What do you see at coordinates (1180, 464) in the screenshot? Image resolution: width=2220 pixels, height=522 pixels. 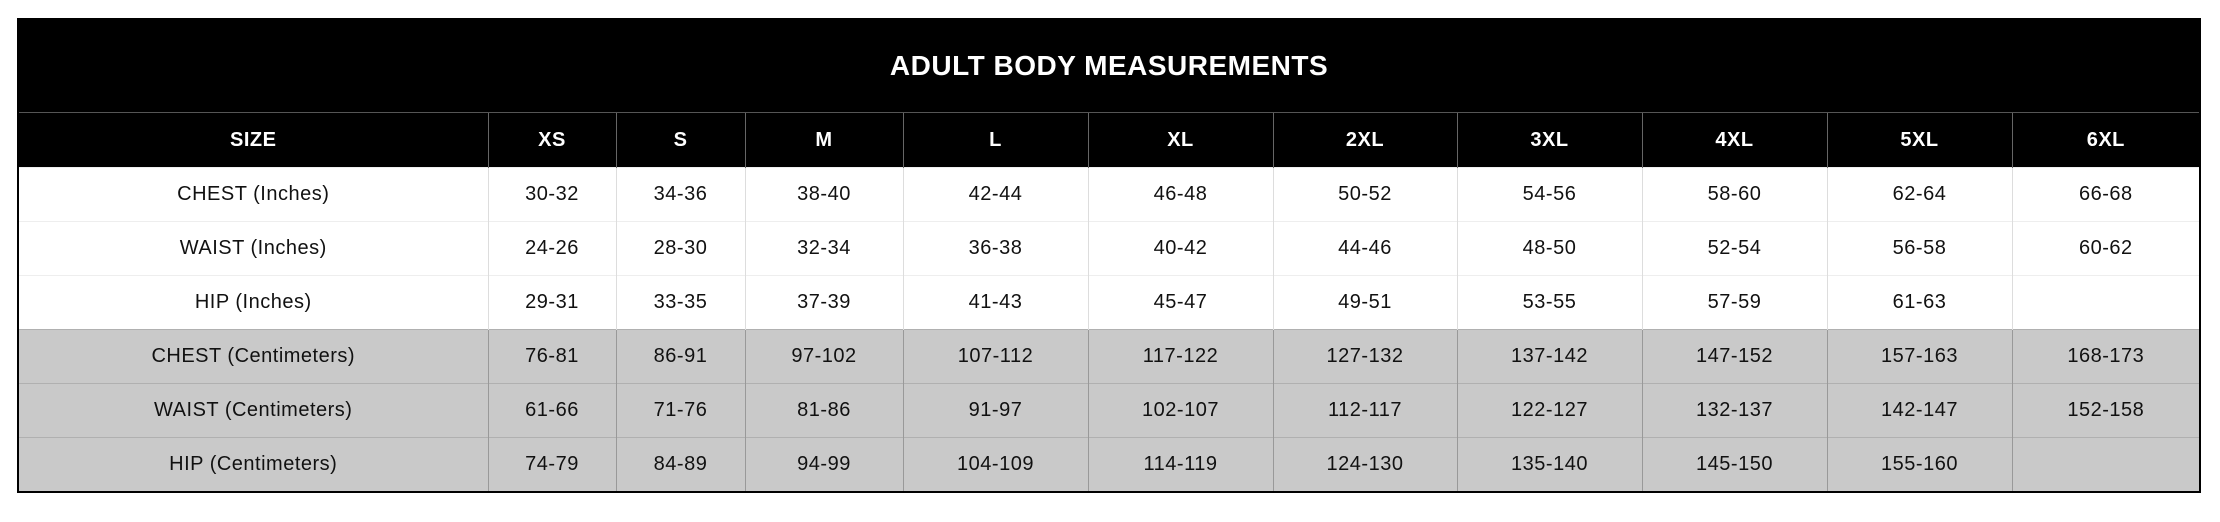 I see `cell: 114-119` at bounding box center [1180, 464].